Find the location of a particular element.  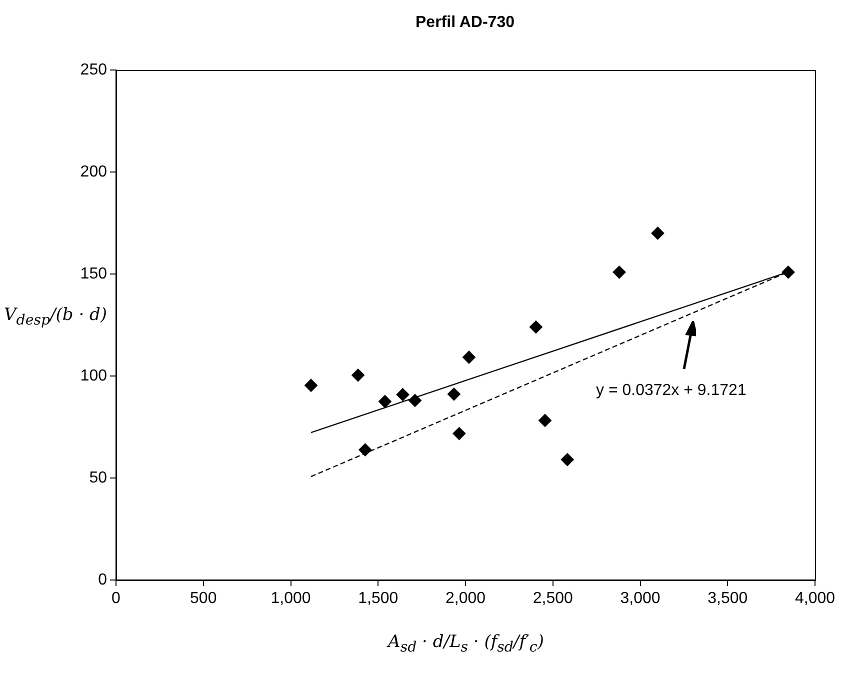

x-tick-label: 2,500 is located at coordinates (552, 599).